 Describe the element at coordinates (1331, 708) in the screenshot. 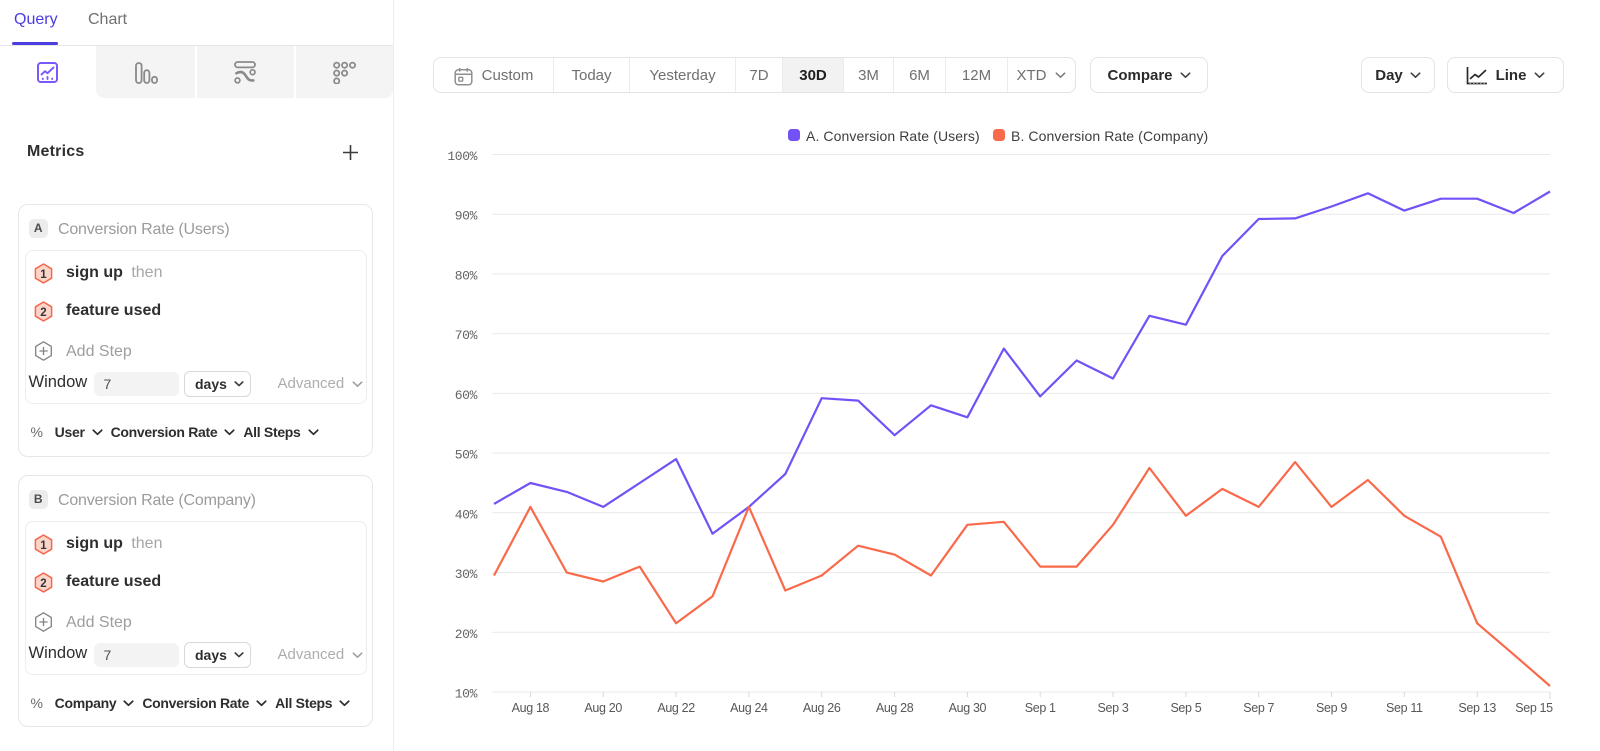

I see `svg-text: Sep 9` at that location.